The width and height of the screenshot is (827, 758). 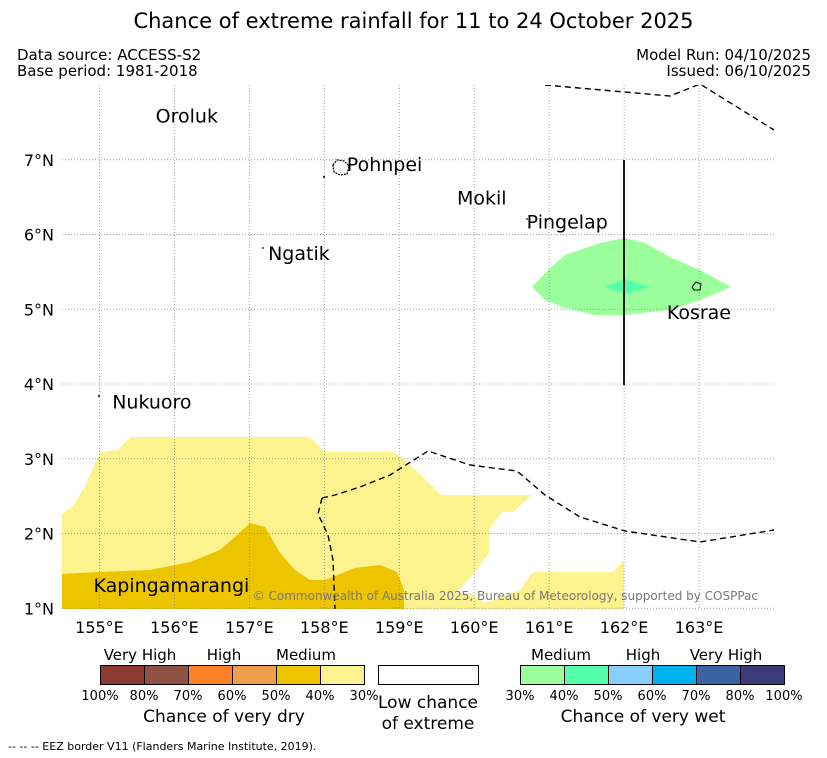 What do you see at coordinates (428, 703) in the screenshot?
I see `low-chance-caption-line1: Low chance` at bounding box center [428, 703].